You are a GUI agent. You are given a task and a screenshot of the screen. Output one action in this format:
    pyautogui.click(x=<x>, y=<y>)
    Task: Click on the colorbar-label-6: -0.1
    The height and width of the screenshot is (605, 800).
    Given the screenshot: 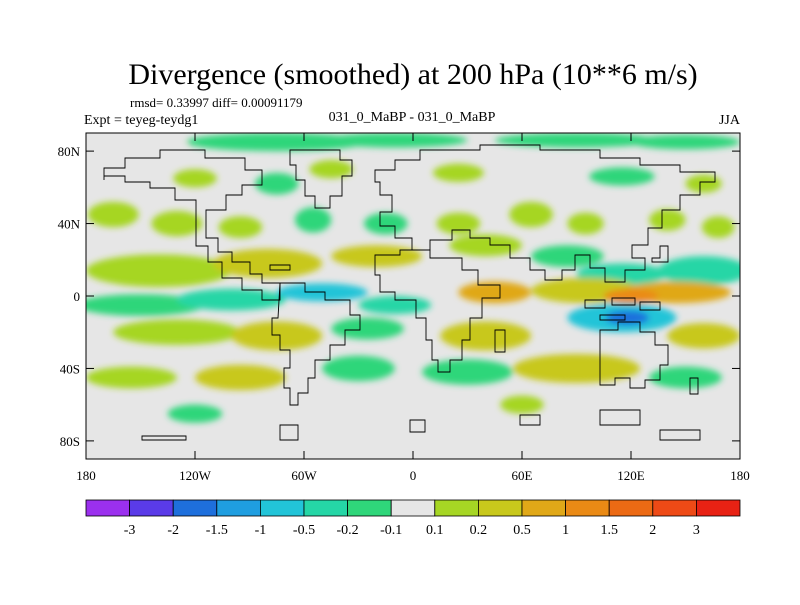 What is the action you would take?
    pyautogui.click(x=391, y=530)
    